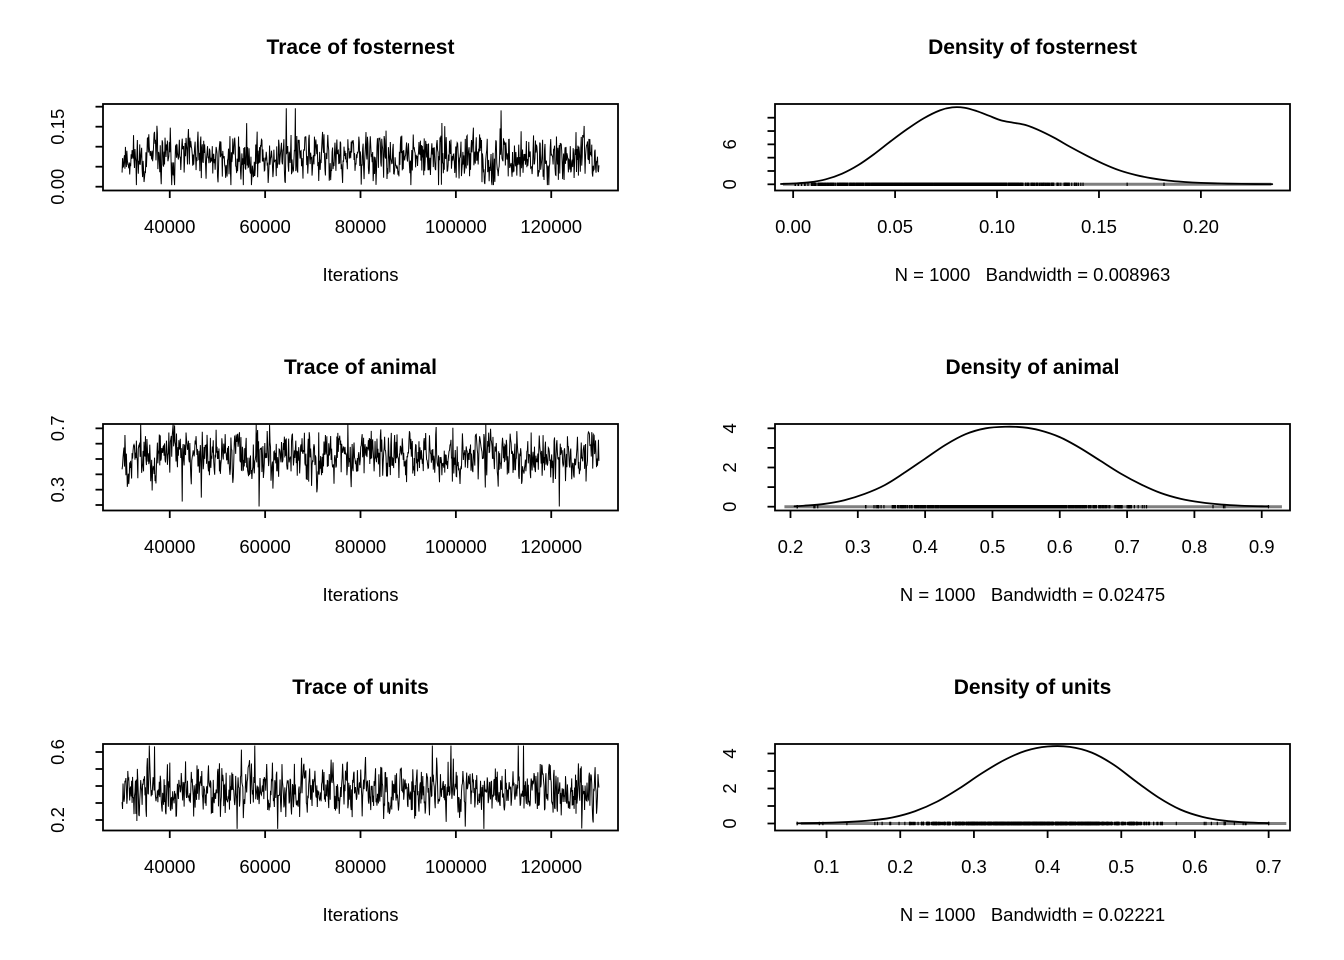  I want to click on stats-label: N = 1000 Bandwidth = 0.008963, so click(1032, 274).